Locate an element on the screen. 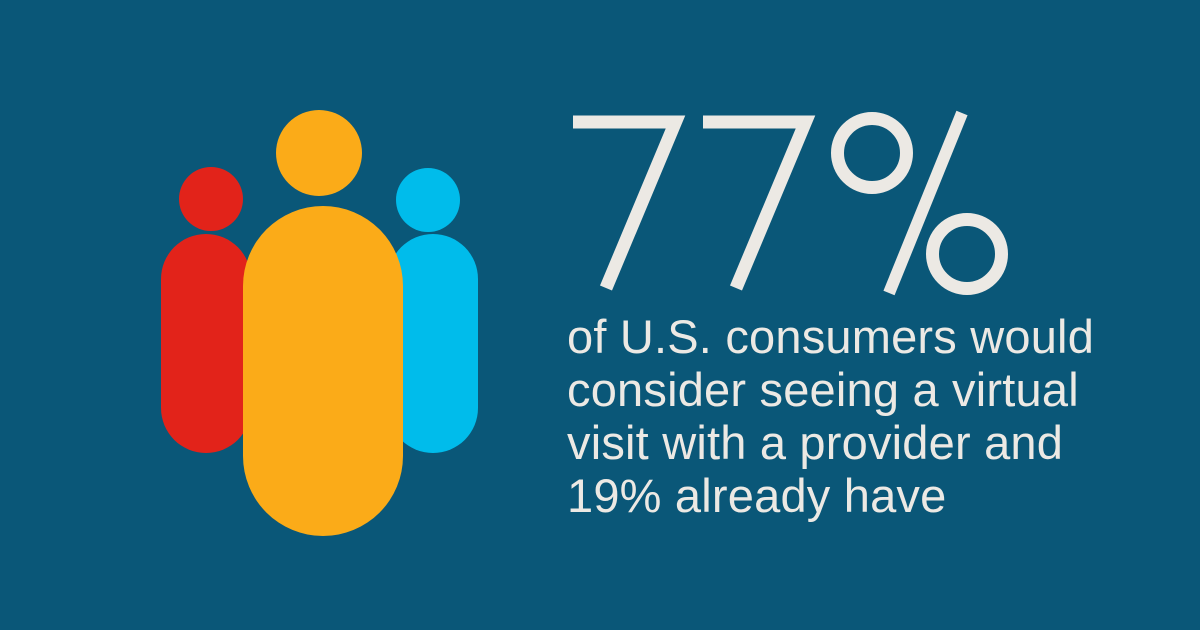 The height and width of the screenshot is (630, 1200). stat-description-line-3: visit with a provider and is located at coordinates (815, 442).